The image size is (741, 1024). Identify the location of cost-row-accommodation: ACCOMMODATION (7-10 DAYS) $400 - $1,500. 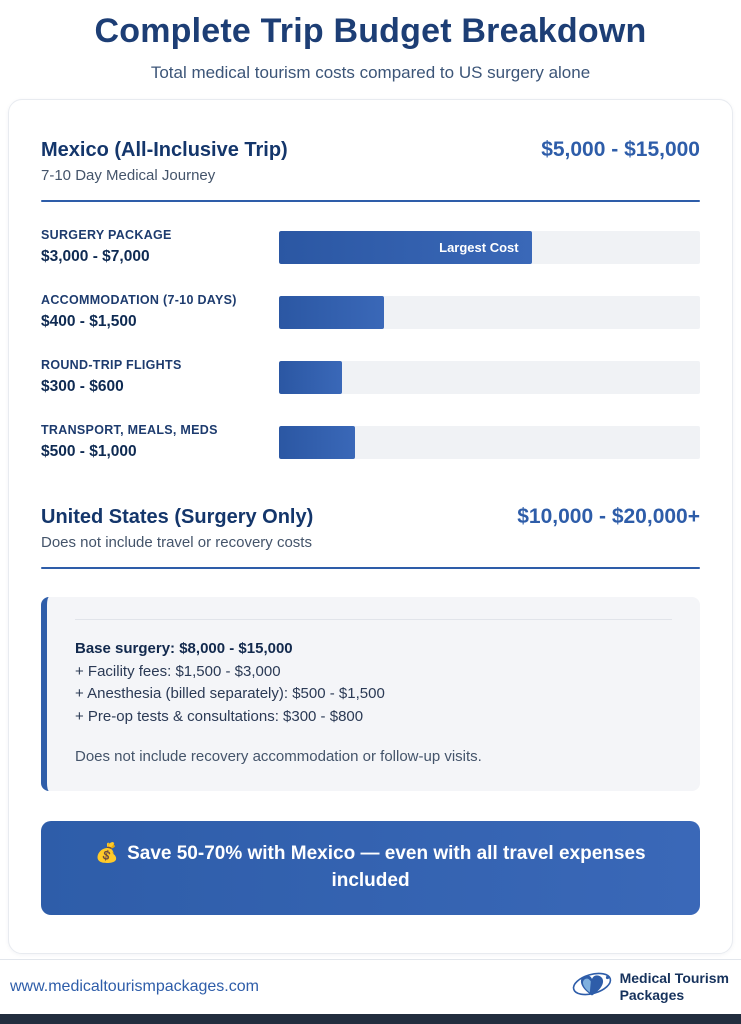
(370, 312).